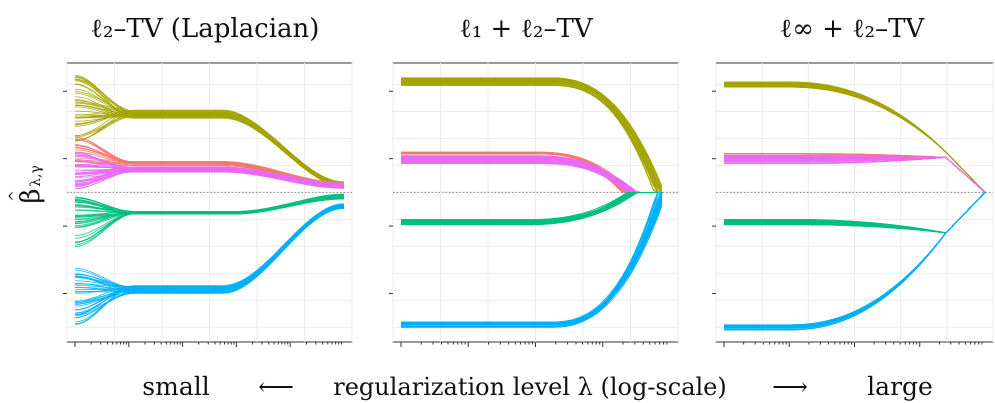  I want to click on x-caption-large: large, so click(900, 386).